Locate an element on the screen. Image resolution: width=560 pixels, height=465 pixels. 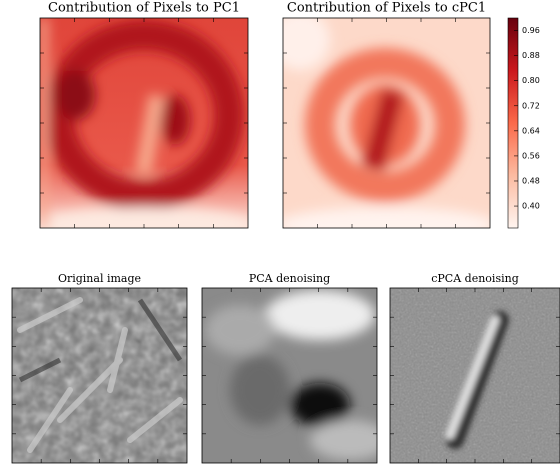
colorbar-tick-label: 0.72 is located at coordinates (531, 105).